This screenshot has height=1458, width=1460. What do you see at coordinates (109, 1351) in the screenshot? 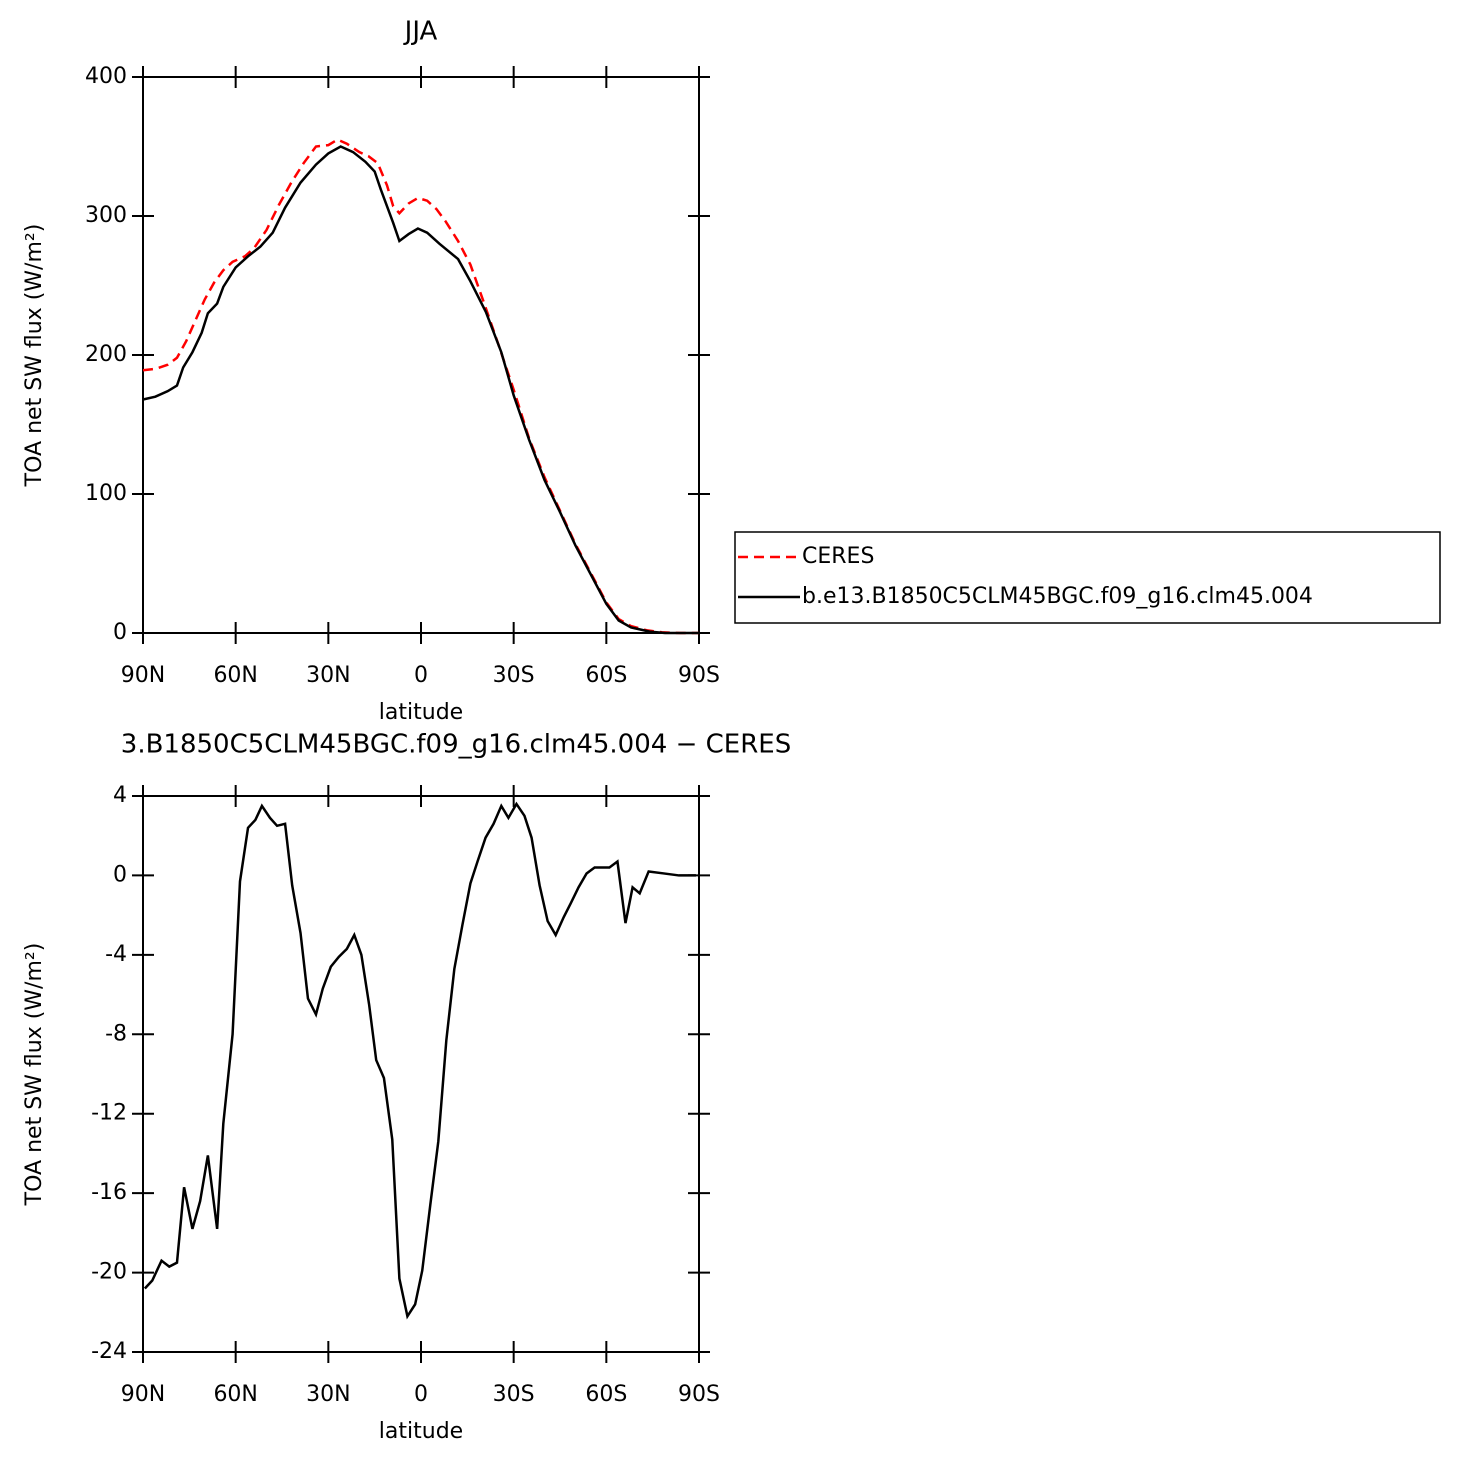
I see `y-tick-label: -24` at bounding box center [109, 1351].